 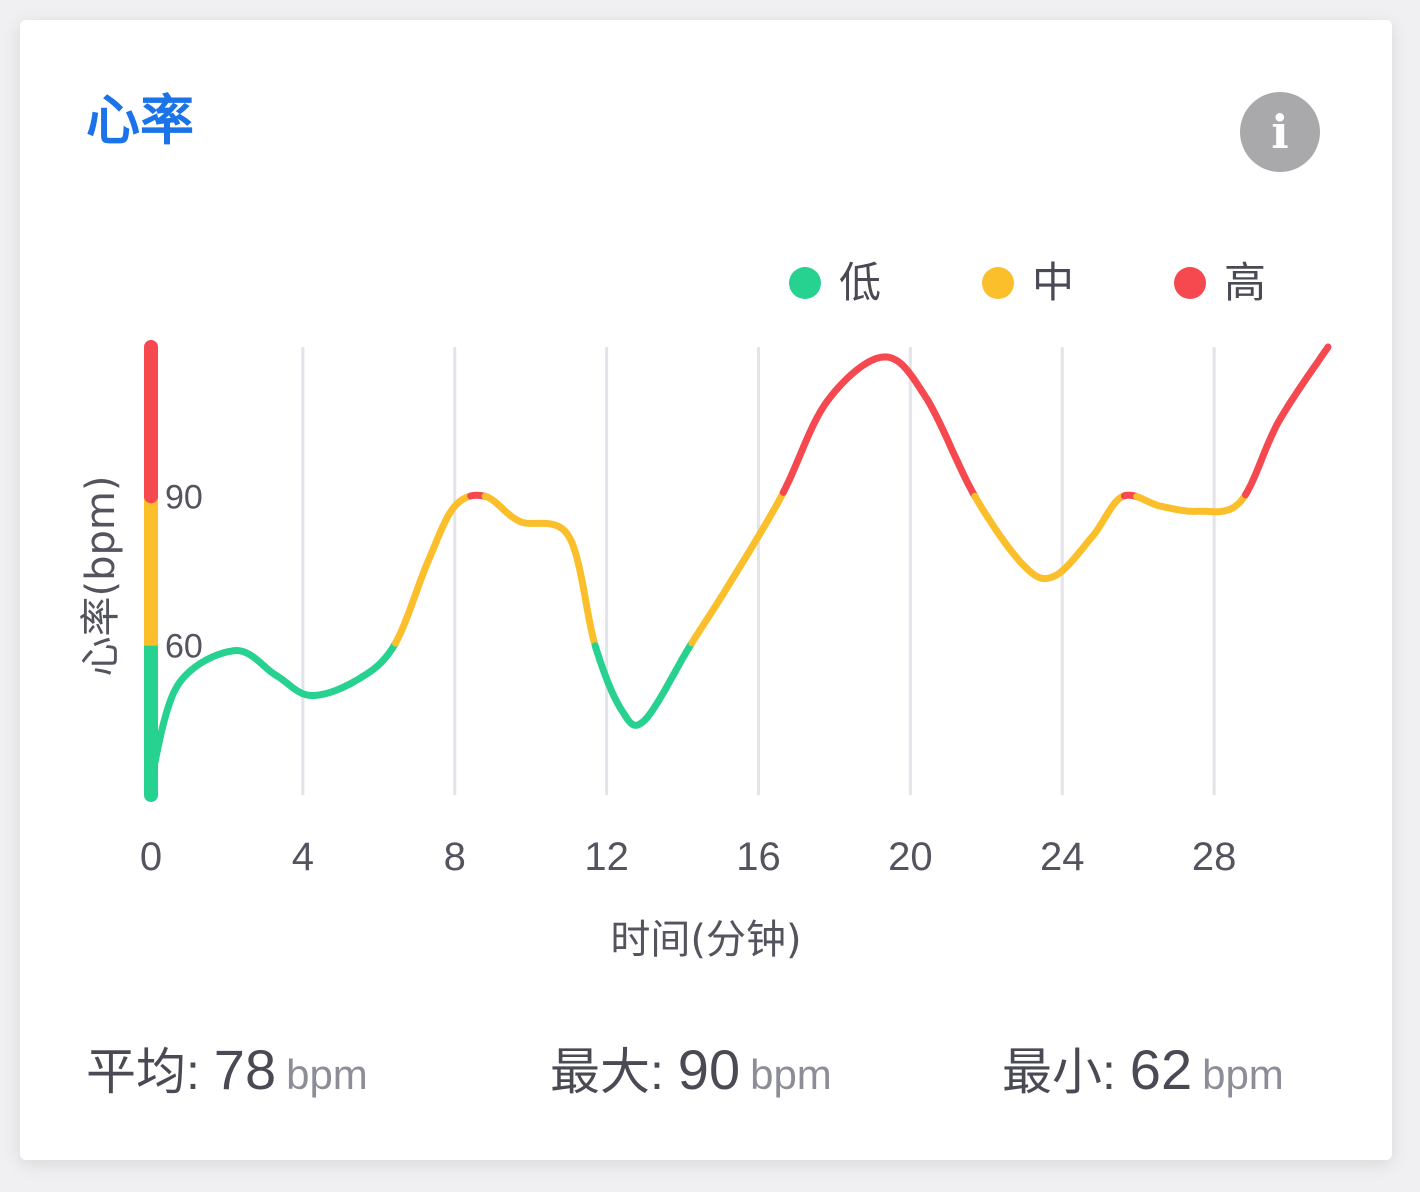 I want to click on x-tick-label-20: 20, so click(x=910, y=857).